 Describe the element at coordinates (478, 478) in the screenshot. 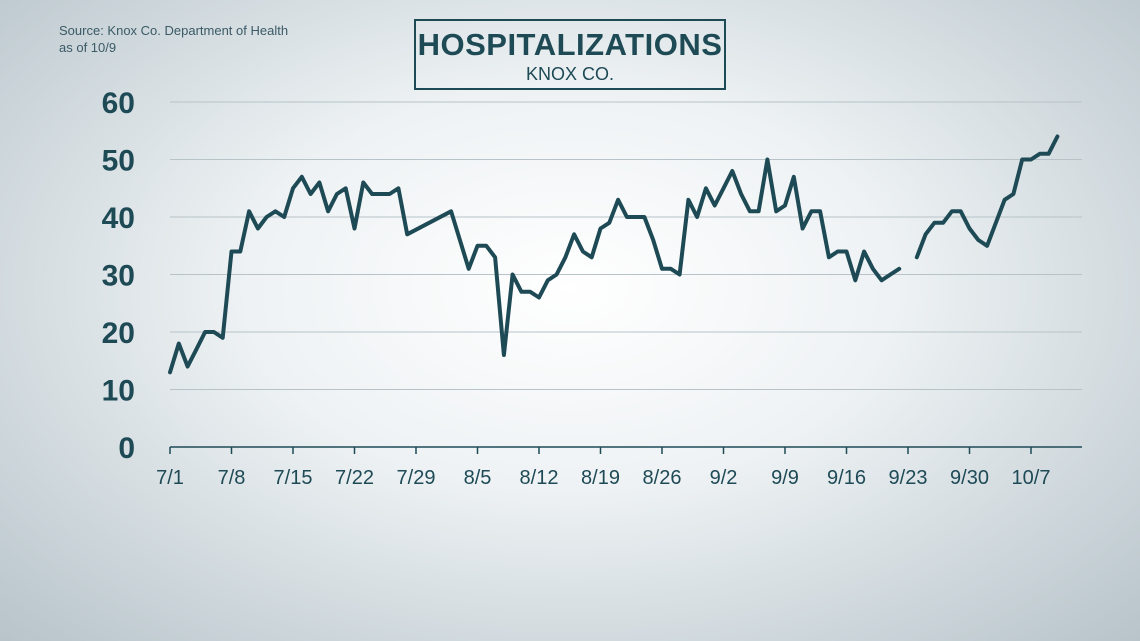

I see `x-tick-label: 8/5` at that location.